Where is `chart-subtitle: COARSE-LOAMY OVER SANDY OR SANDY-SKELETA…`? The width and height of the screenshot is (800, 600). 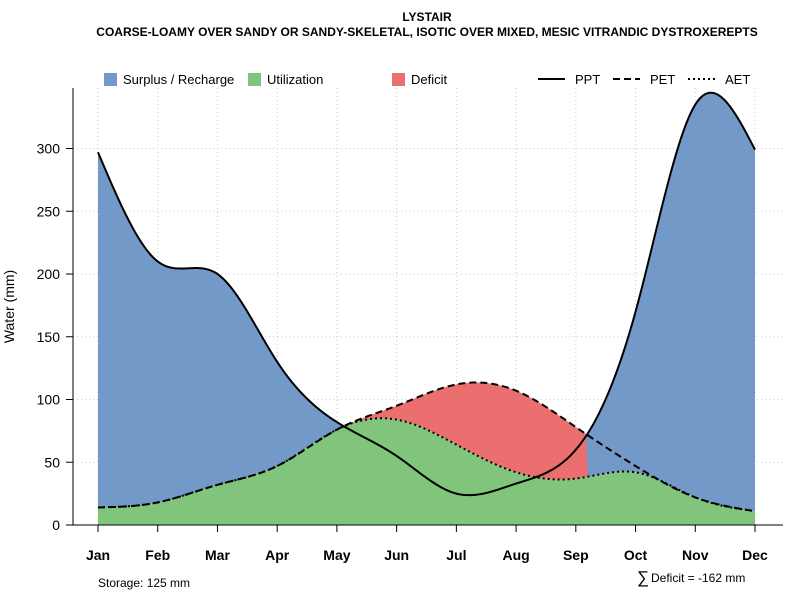 chart-subtitle: COARSE-LOAMY OVER SANDY OR SANDY-SKELETA… is located at coordinates (426, 32).